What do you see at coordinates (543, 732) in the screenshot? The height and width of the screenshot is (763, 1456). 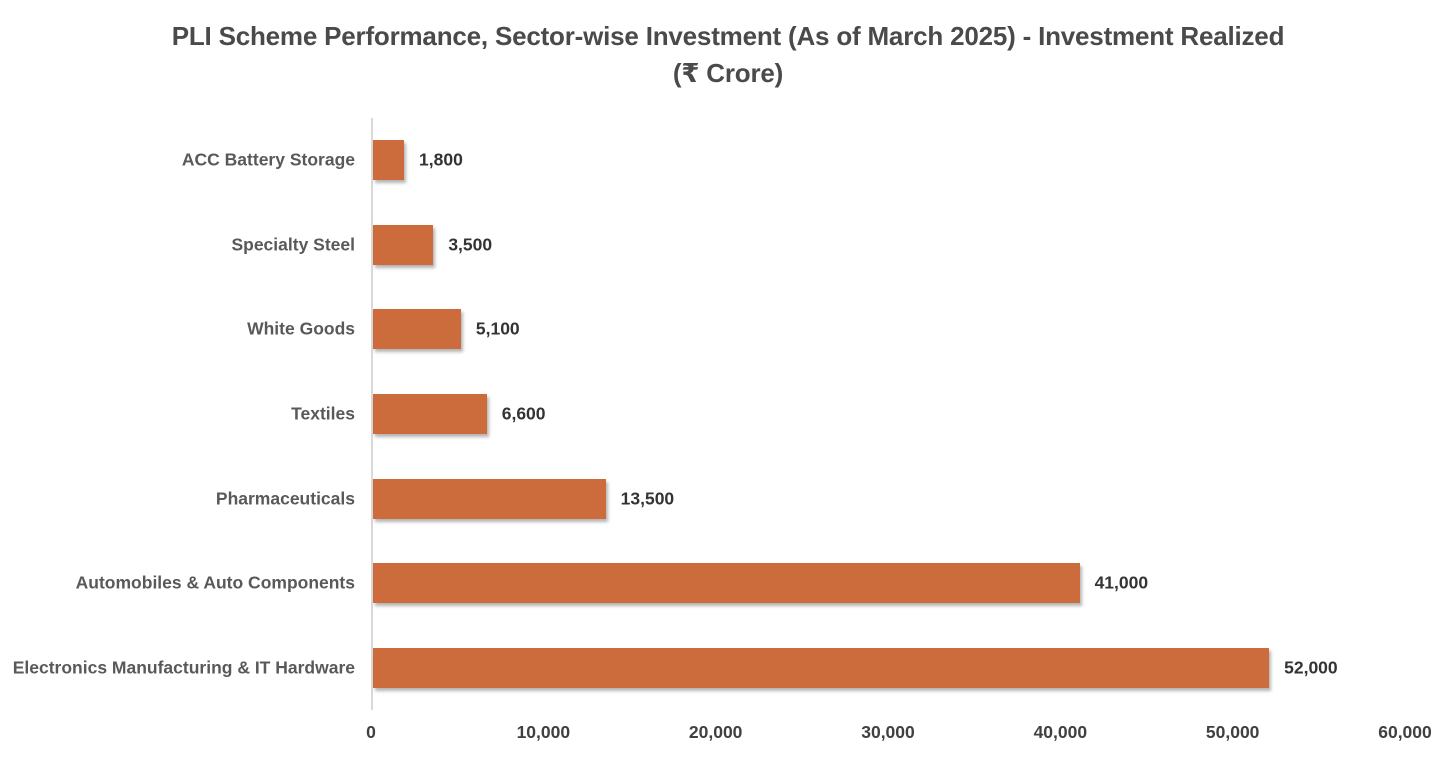 I see `x-tick-label: 10,000` at bounding box center [543, 732].